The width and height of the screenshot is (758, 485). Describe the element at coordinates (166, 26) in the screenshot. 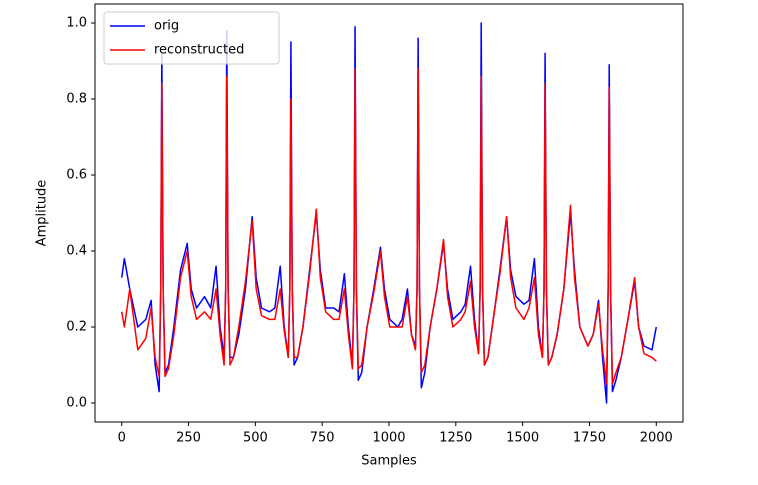

I see `legend-label: orig` at that location.